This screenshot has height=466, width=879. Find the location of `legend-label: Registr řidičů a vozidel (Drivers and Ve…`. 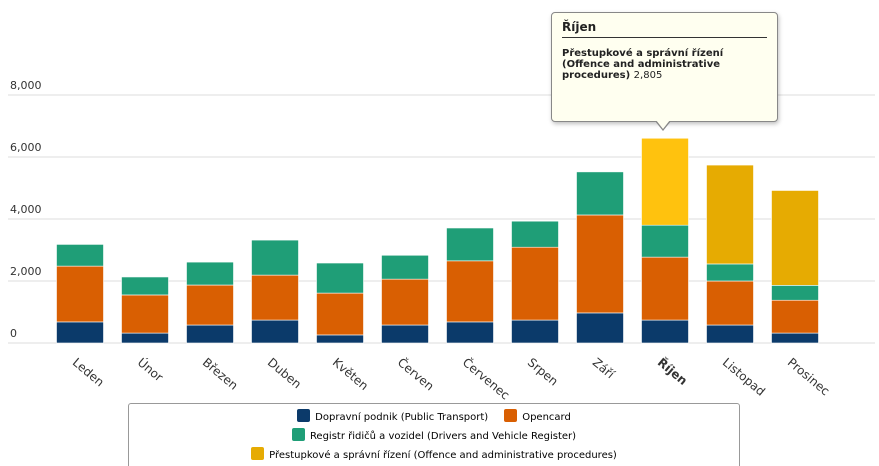

legend-label: Registr řidičů a vozidel (Drivers and Ve… is located at coordinates (443, 436).